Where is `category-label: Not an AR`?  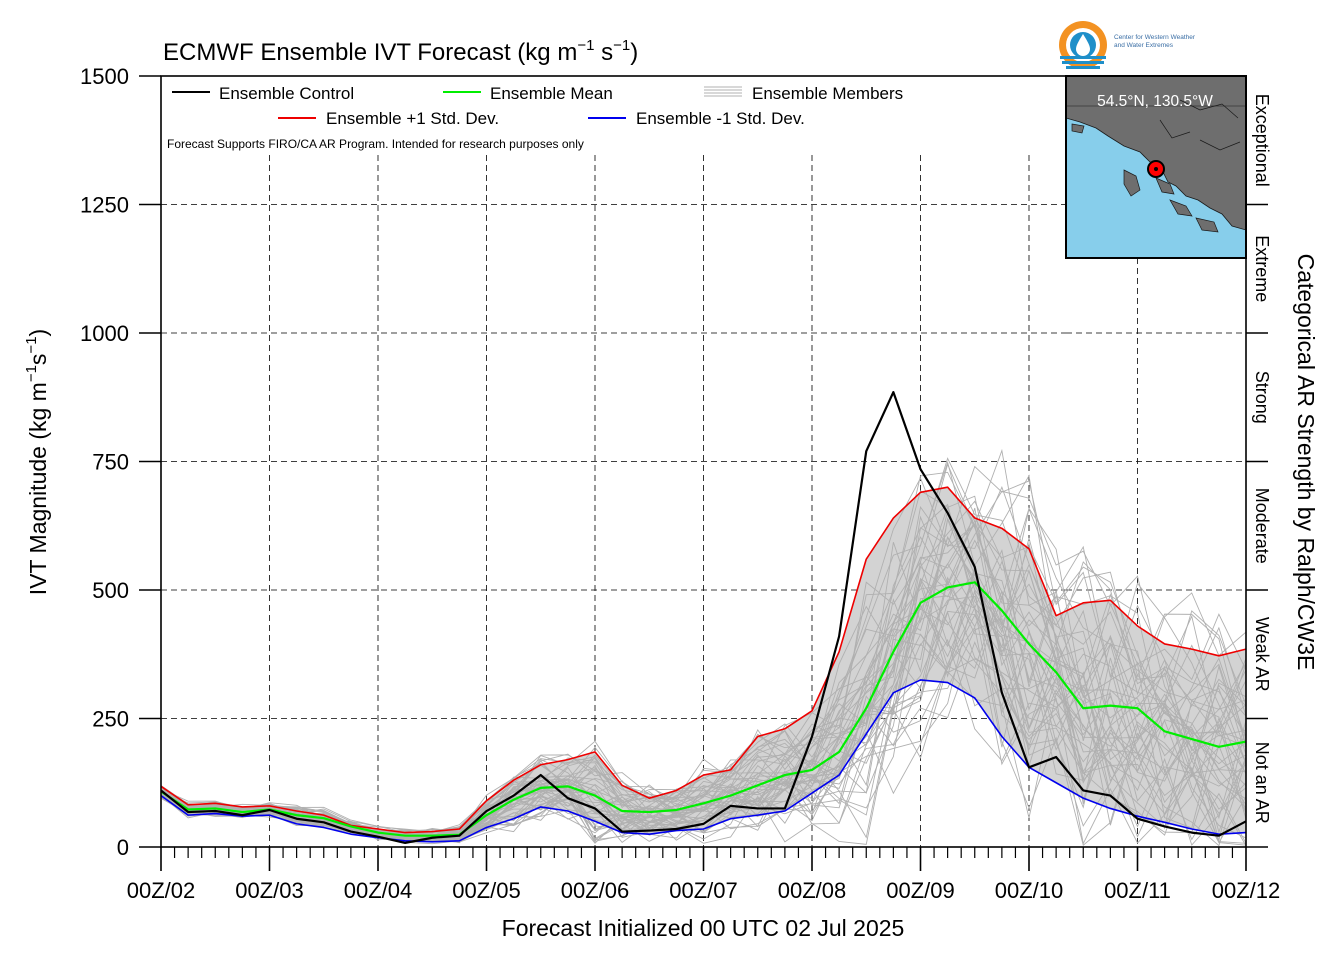 category-label: Not an AR is located at coordinates (1262, 783).